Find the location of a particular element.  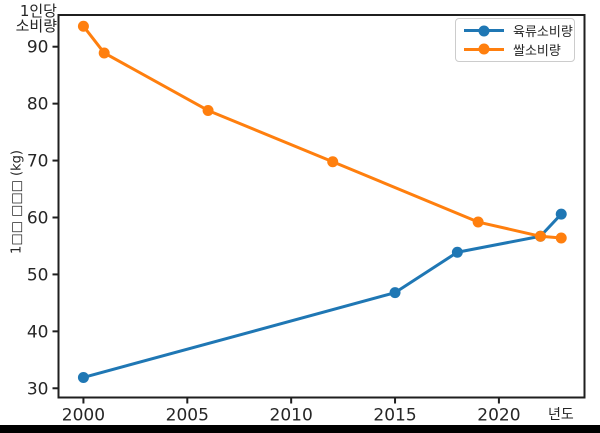

x-tick-label: 2015 is located at coordinates (394, 416).